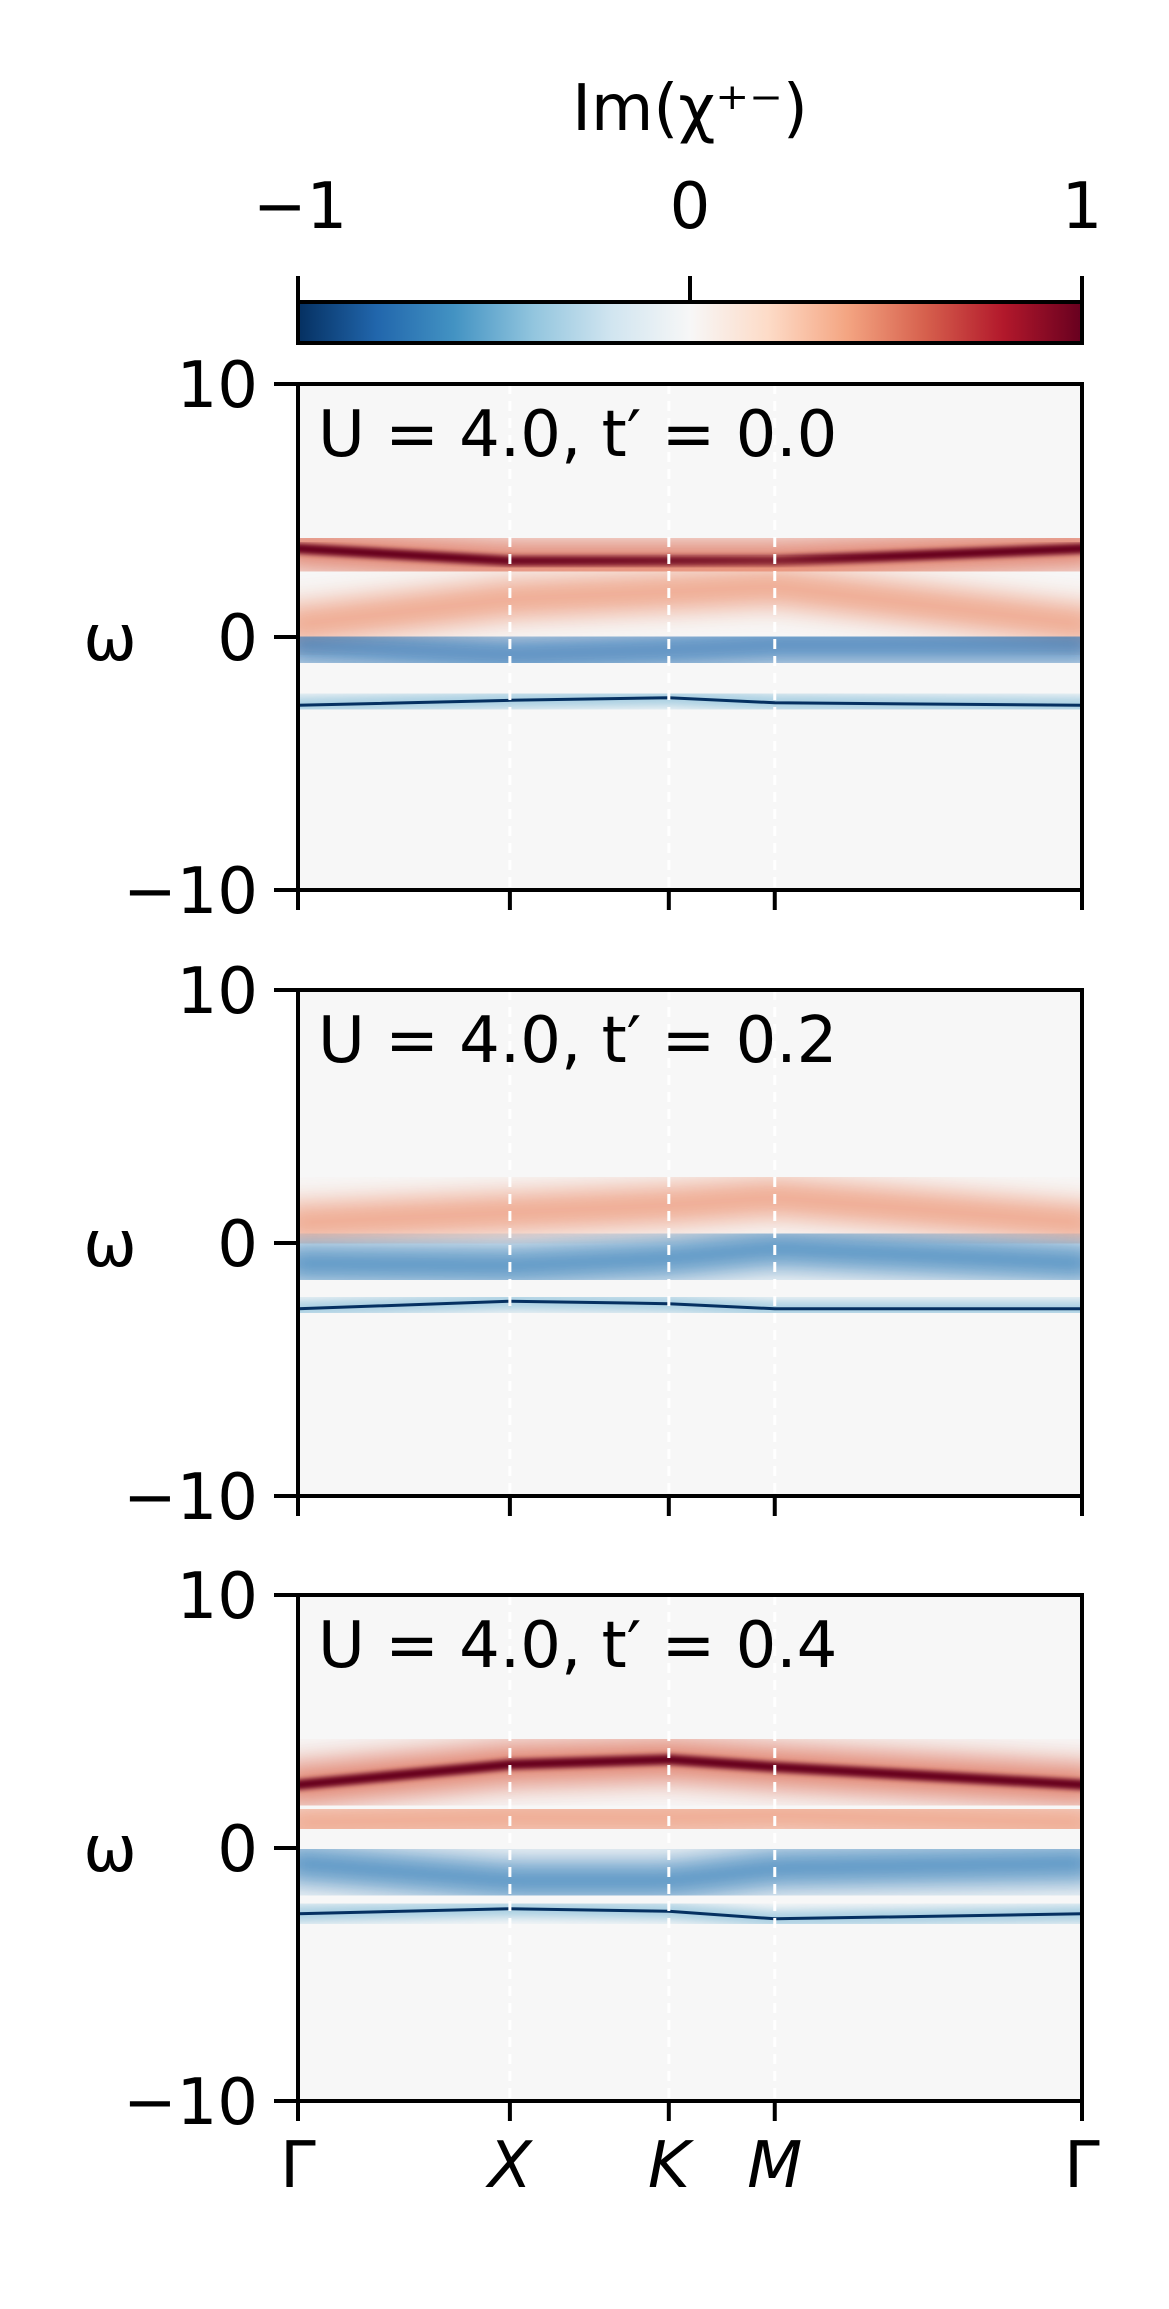  What do you see at coordinates (774, 2166) in the screenshot?
I see `x-tick-label: M` at bounding box center [774, 2166].